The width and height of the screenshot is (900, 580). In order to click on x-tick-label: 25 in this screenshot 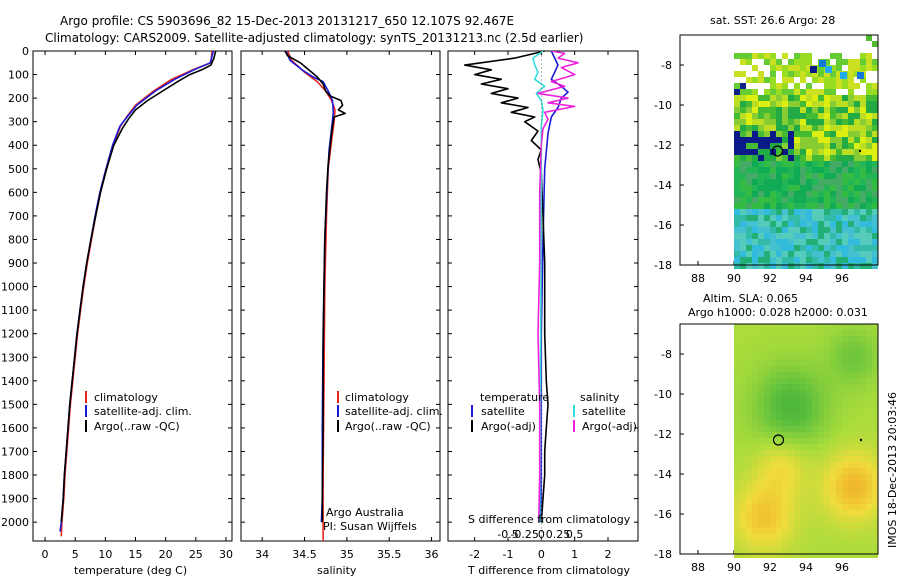, I will do `click(196, 554)`.